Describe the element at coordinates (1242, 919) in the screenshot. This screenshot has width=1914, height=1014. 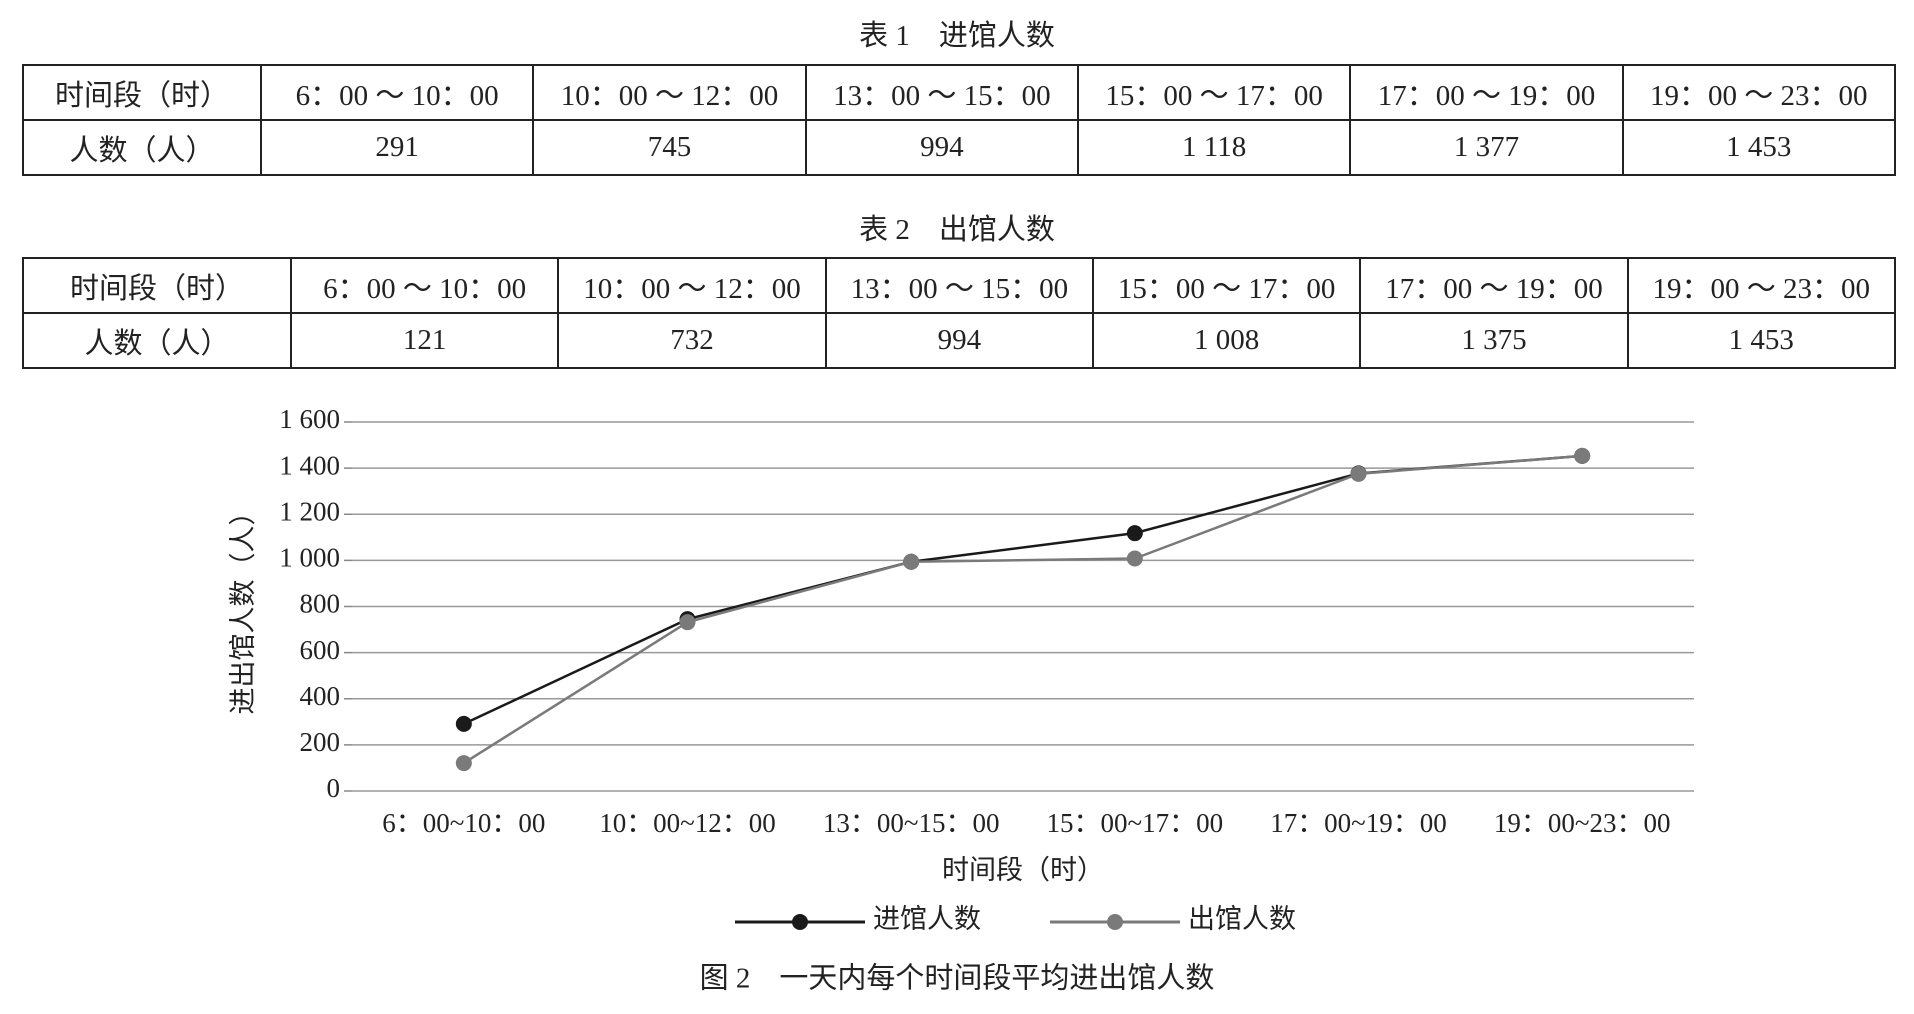
I see `legend-label: 出馆人数` at that location.